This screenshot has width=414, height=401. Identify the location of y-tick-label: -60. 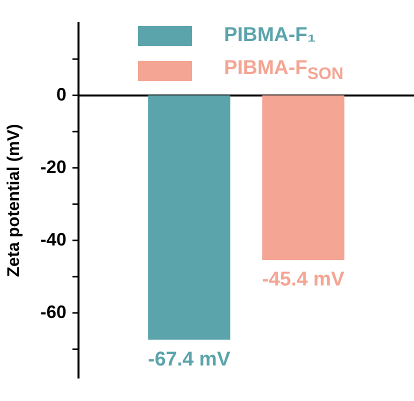
(53, 312).